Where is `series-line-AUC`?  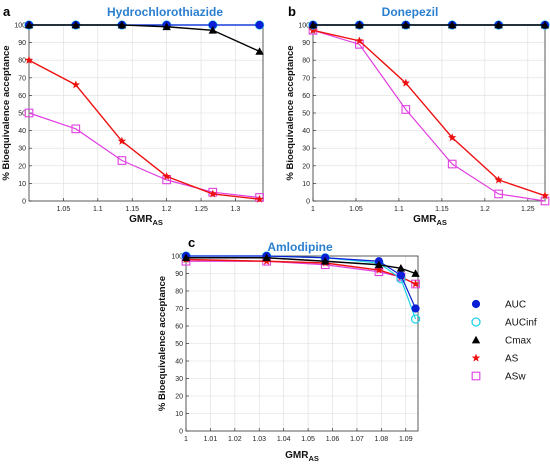 series-line-AUC is located at coordinates (301, 282).